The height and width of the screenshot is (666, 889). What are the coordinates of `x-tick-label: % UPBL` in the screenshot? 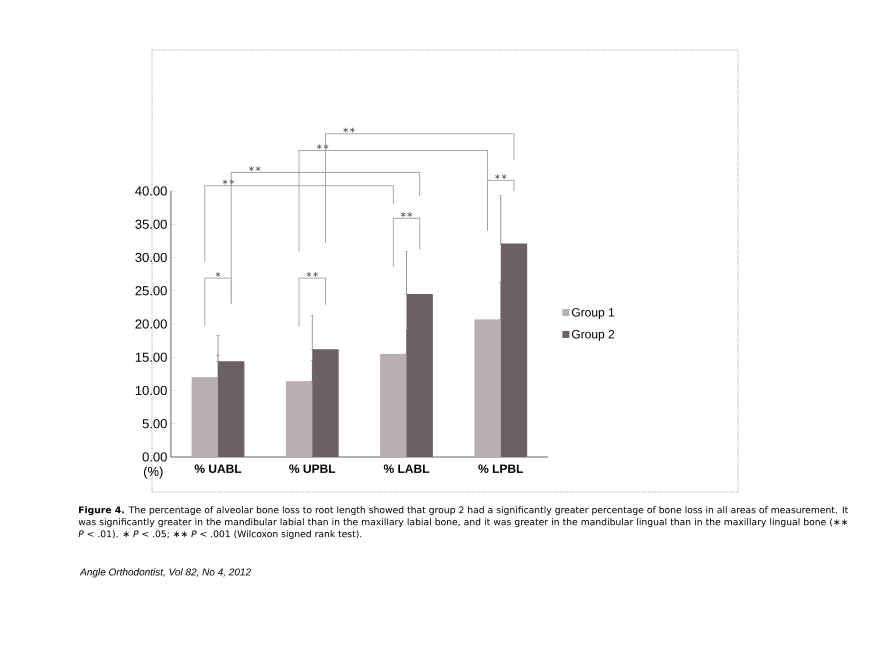 It's located at (312, 468).